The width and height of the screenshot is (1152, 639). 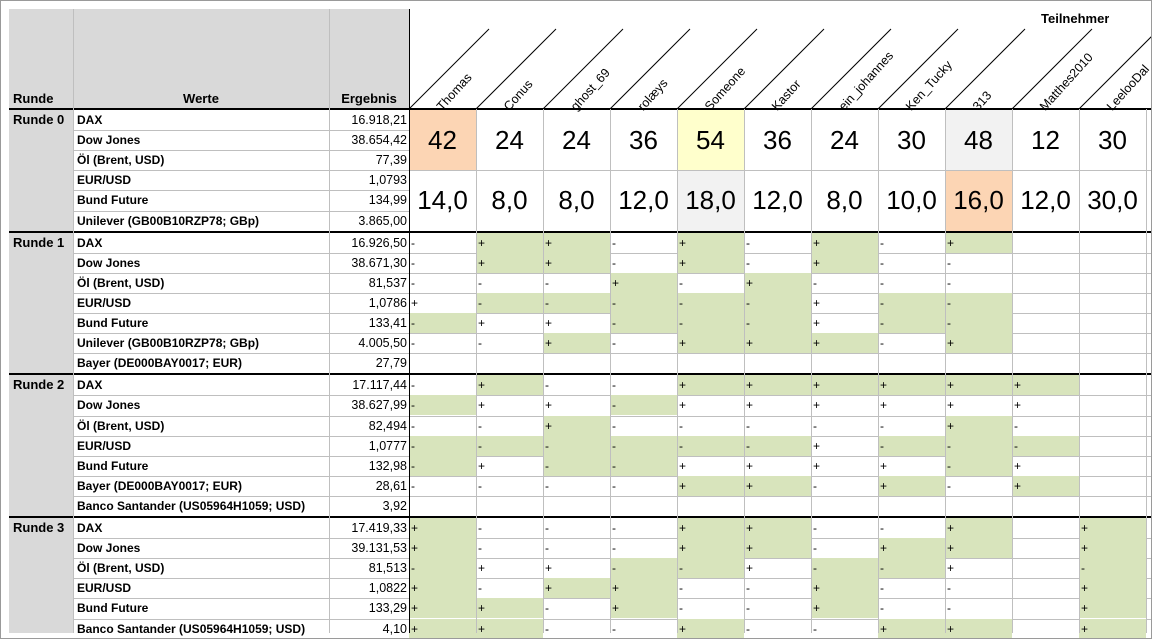 What do you see at coordinates (90, 385) in the screenshot?
I see `asset-name: DAX` at bounding box center [90, 385].